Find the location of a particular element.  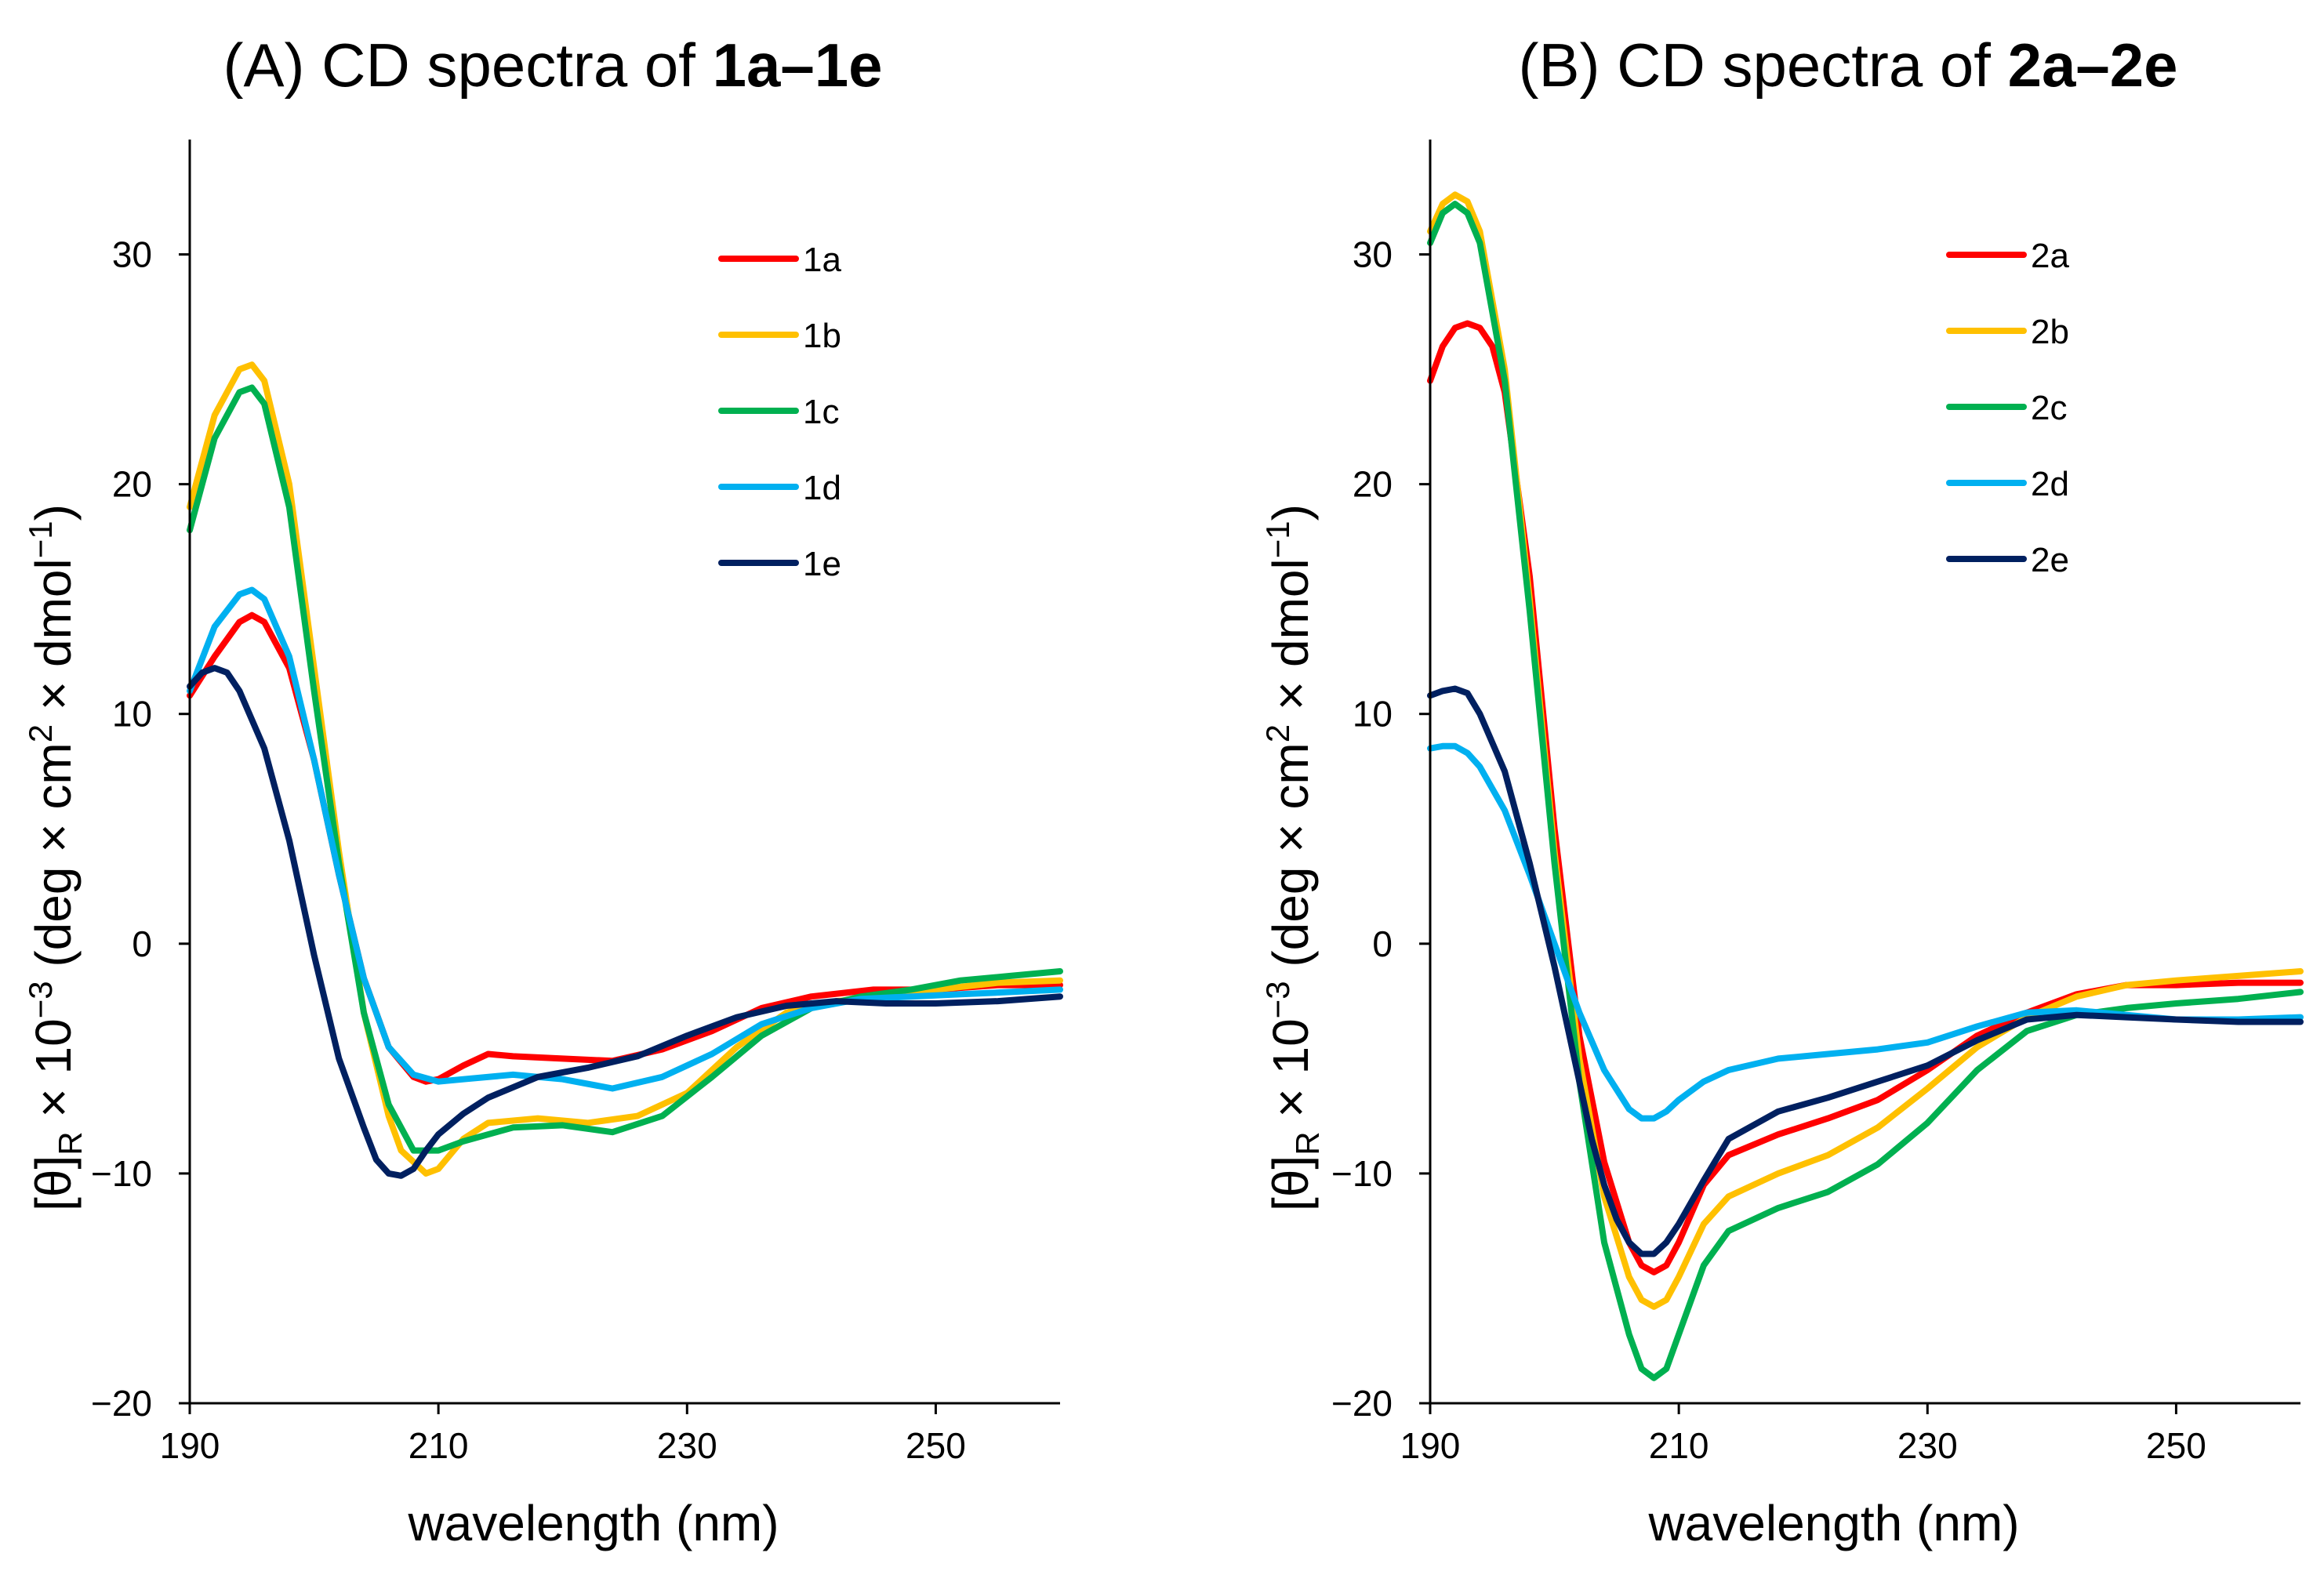

chart-title-compounds: 2a–2e is located at coordinates (2093, 65).